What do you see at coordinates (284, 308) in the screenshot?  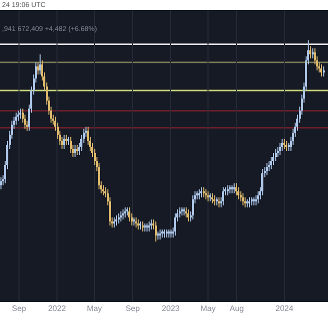 I see `x-tick-label: 2024` at bounding box center [284, 308].